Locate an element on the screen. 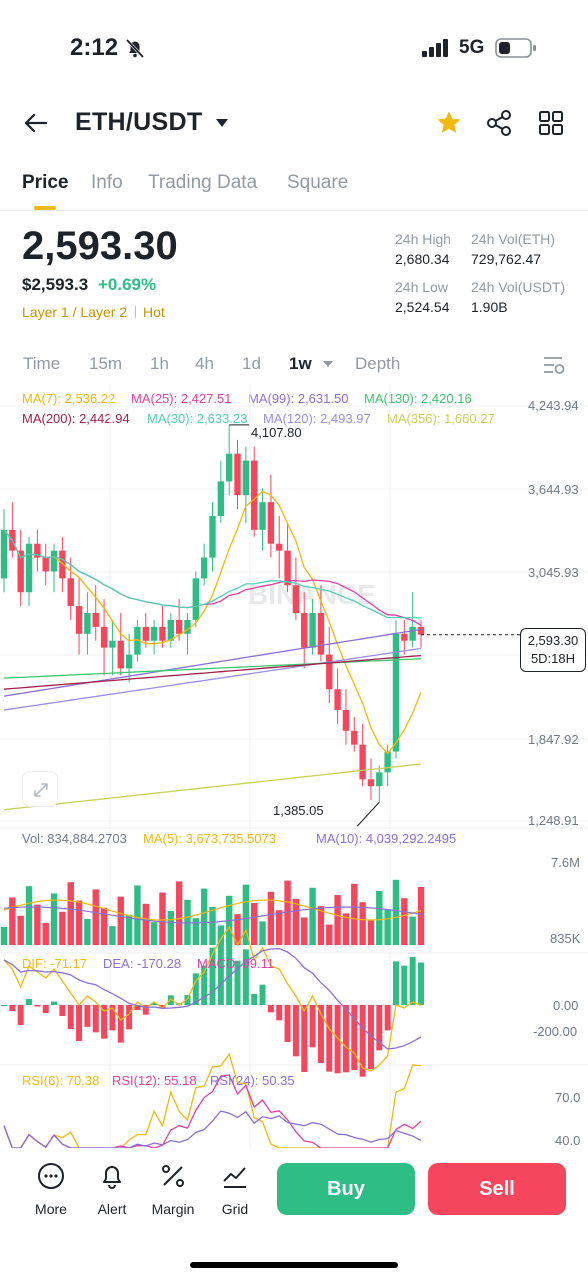 This screenshot has width=588, height=1280. interval-1w: 1w is located at coordinates (300, 363).